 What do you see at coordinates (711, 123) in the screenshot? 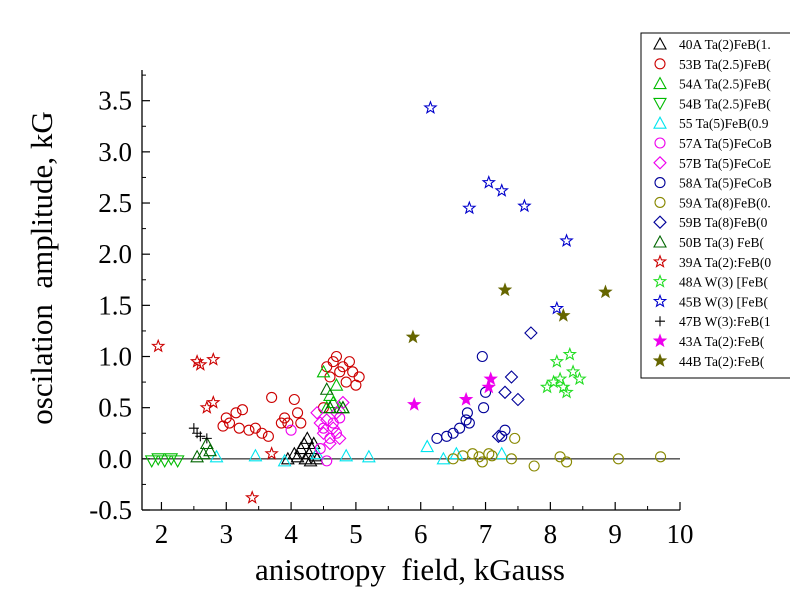
I see `legend-item: 55 Ta(5)FeB(0.9` at bounding box center [711, 123].